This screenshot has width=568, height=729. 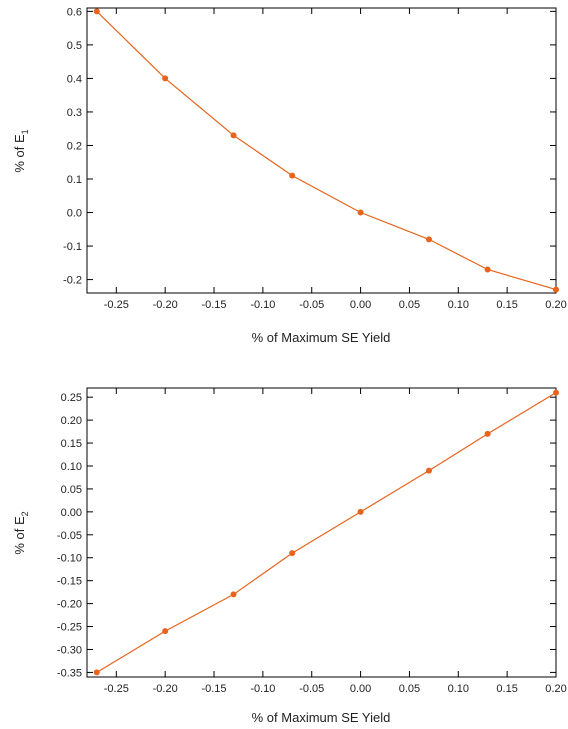 What do you see at coordinates (25, 131) in the screenshot?
I see `y-axis-label-subscript: 1` at bounding box center [25, 131].